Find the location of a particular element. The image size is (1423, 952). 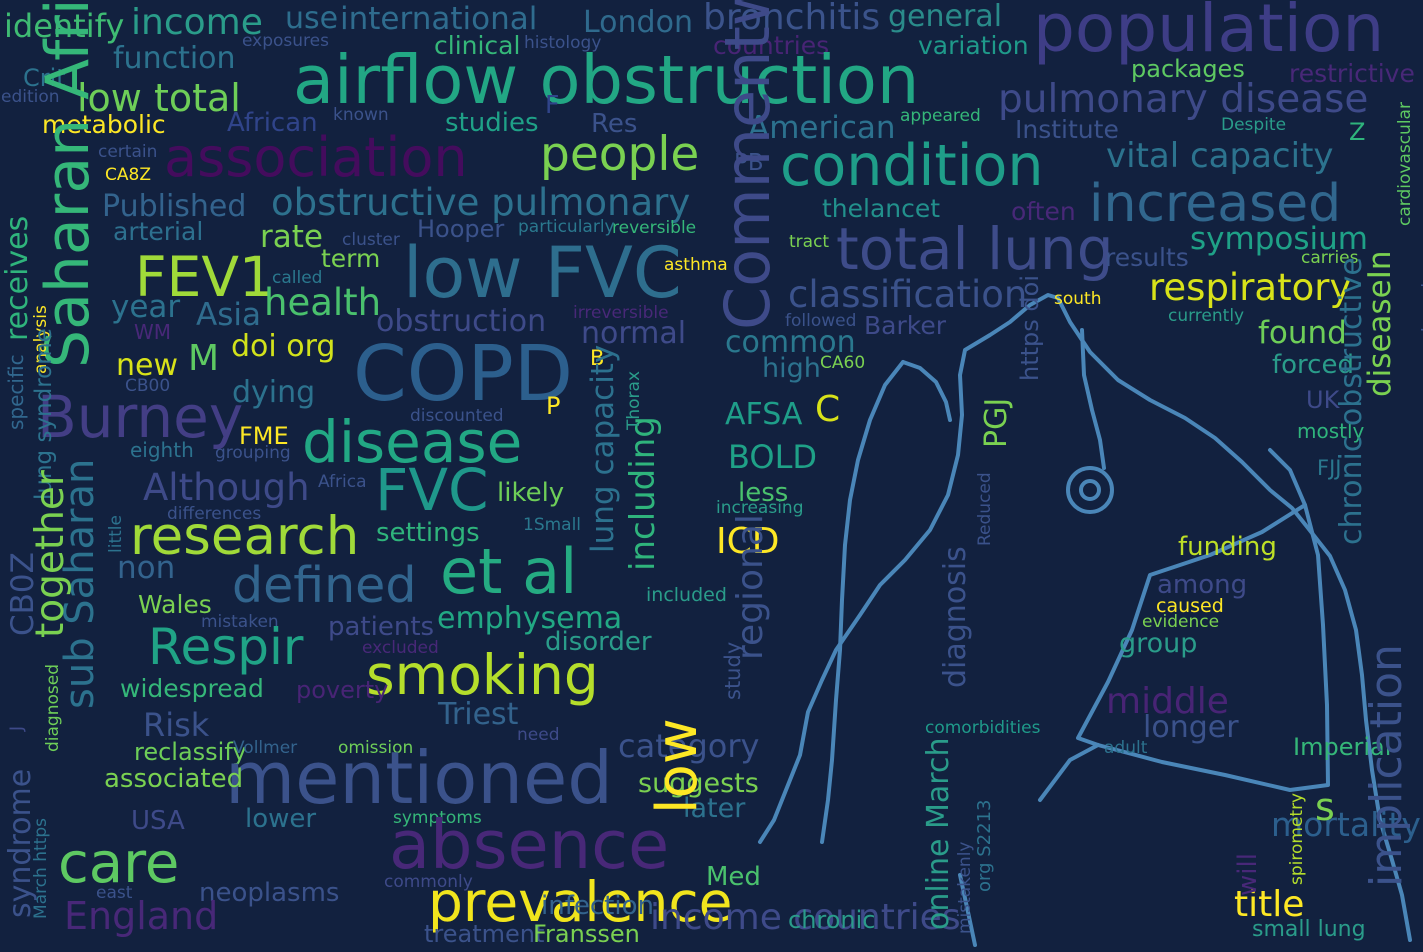

word-symposium: symposium is located at coordinates (1279, 239).